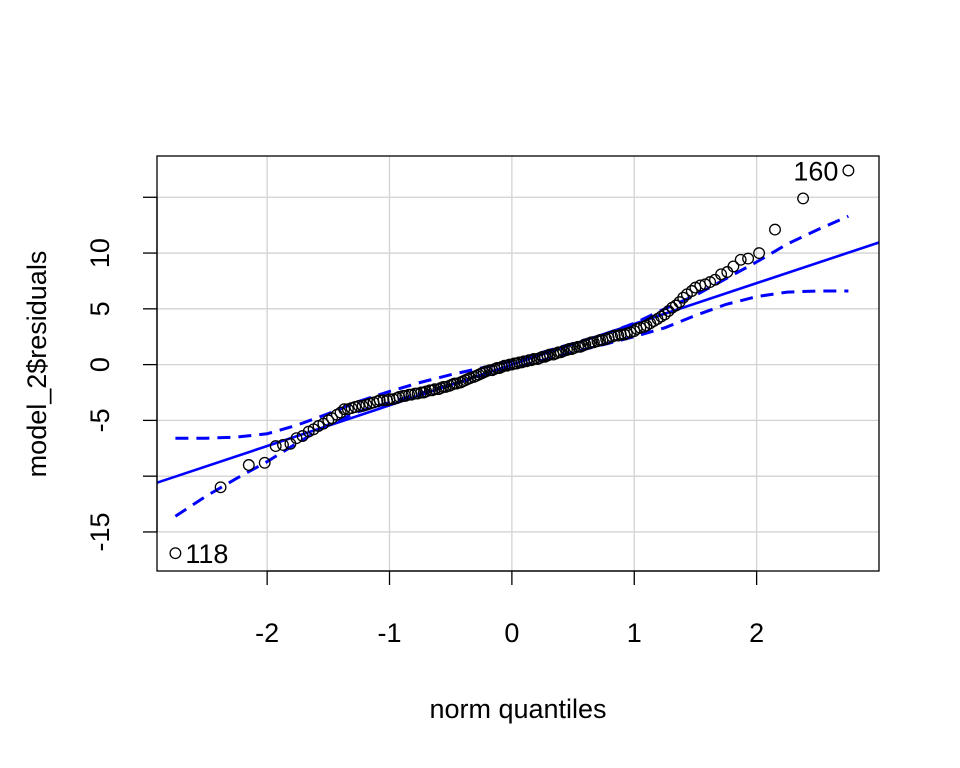 Image resolution: width=960 pixels, height=768 pixels. What do you see at coordinates (634, 633) in the screenshot?
I see `x-tick-label: 1` at bounding box center [634, 633].